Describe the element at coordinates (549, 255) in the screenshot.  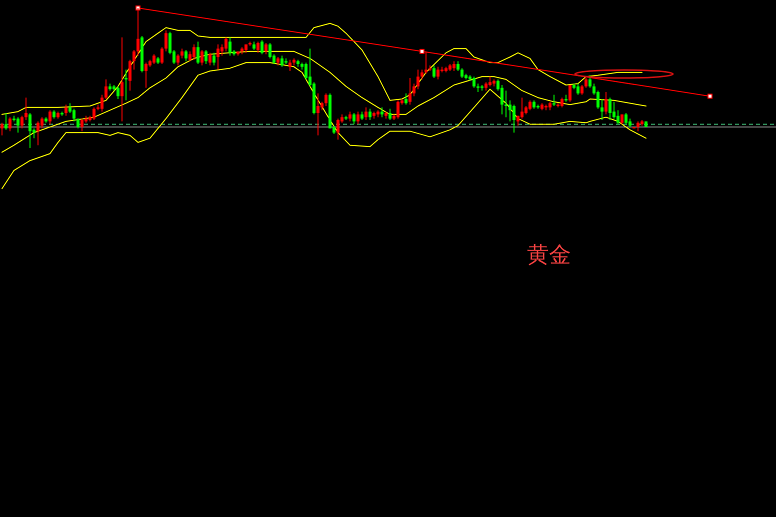
I see `text: 黄金` at that location.